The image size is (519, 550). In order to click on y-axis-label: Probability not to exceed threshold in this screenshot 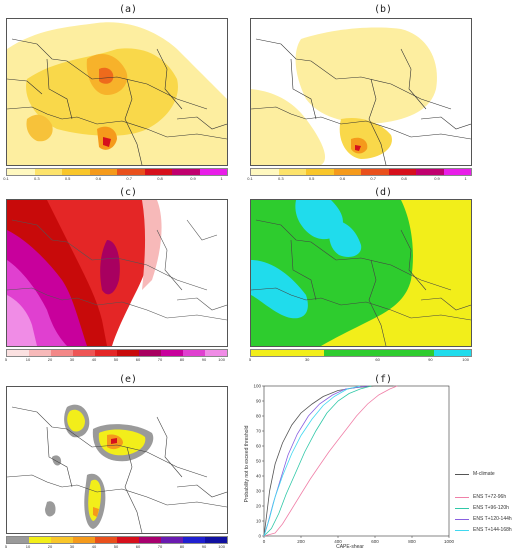, I will do `click(247, 463)`.